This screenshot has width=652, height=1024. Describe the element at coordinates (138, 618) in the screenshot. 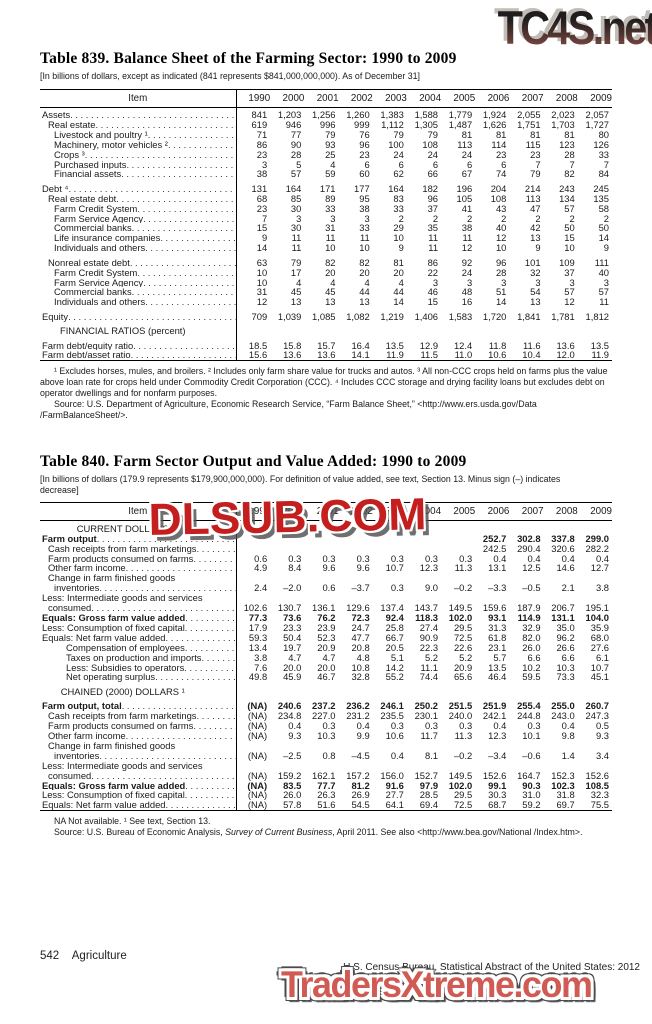

I see `row-label: Equals: Gross farm value added` at that location.